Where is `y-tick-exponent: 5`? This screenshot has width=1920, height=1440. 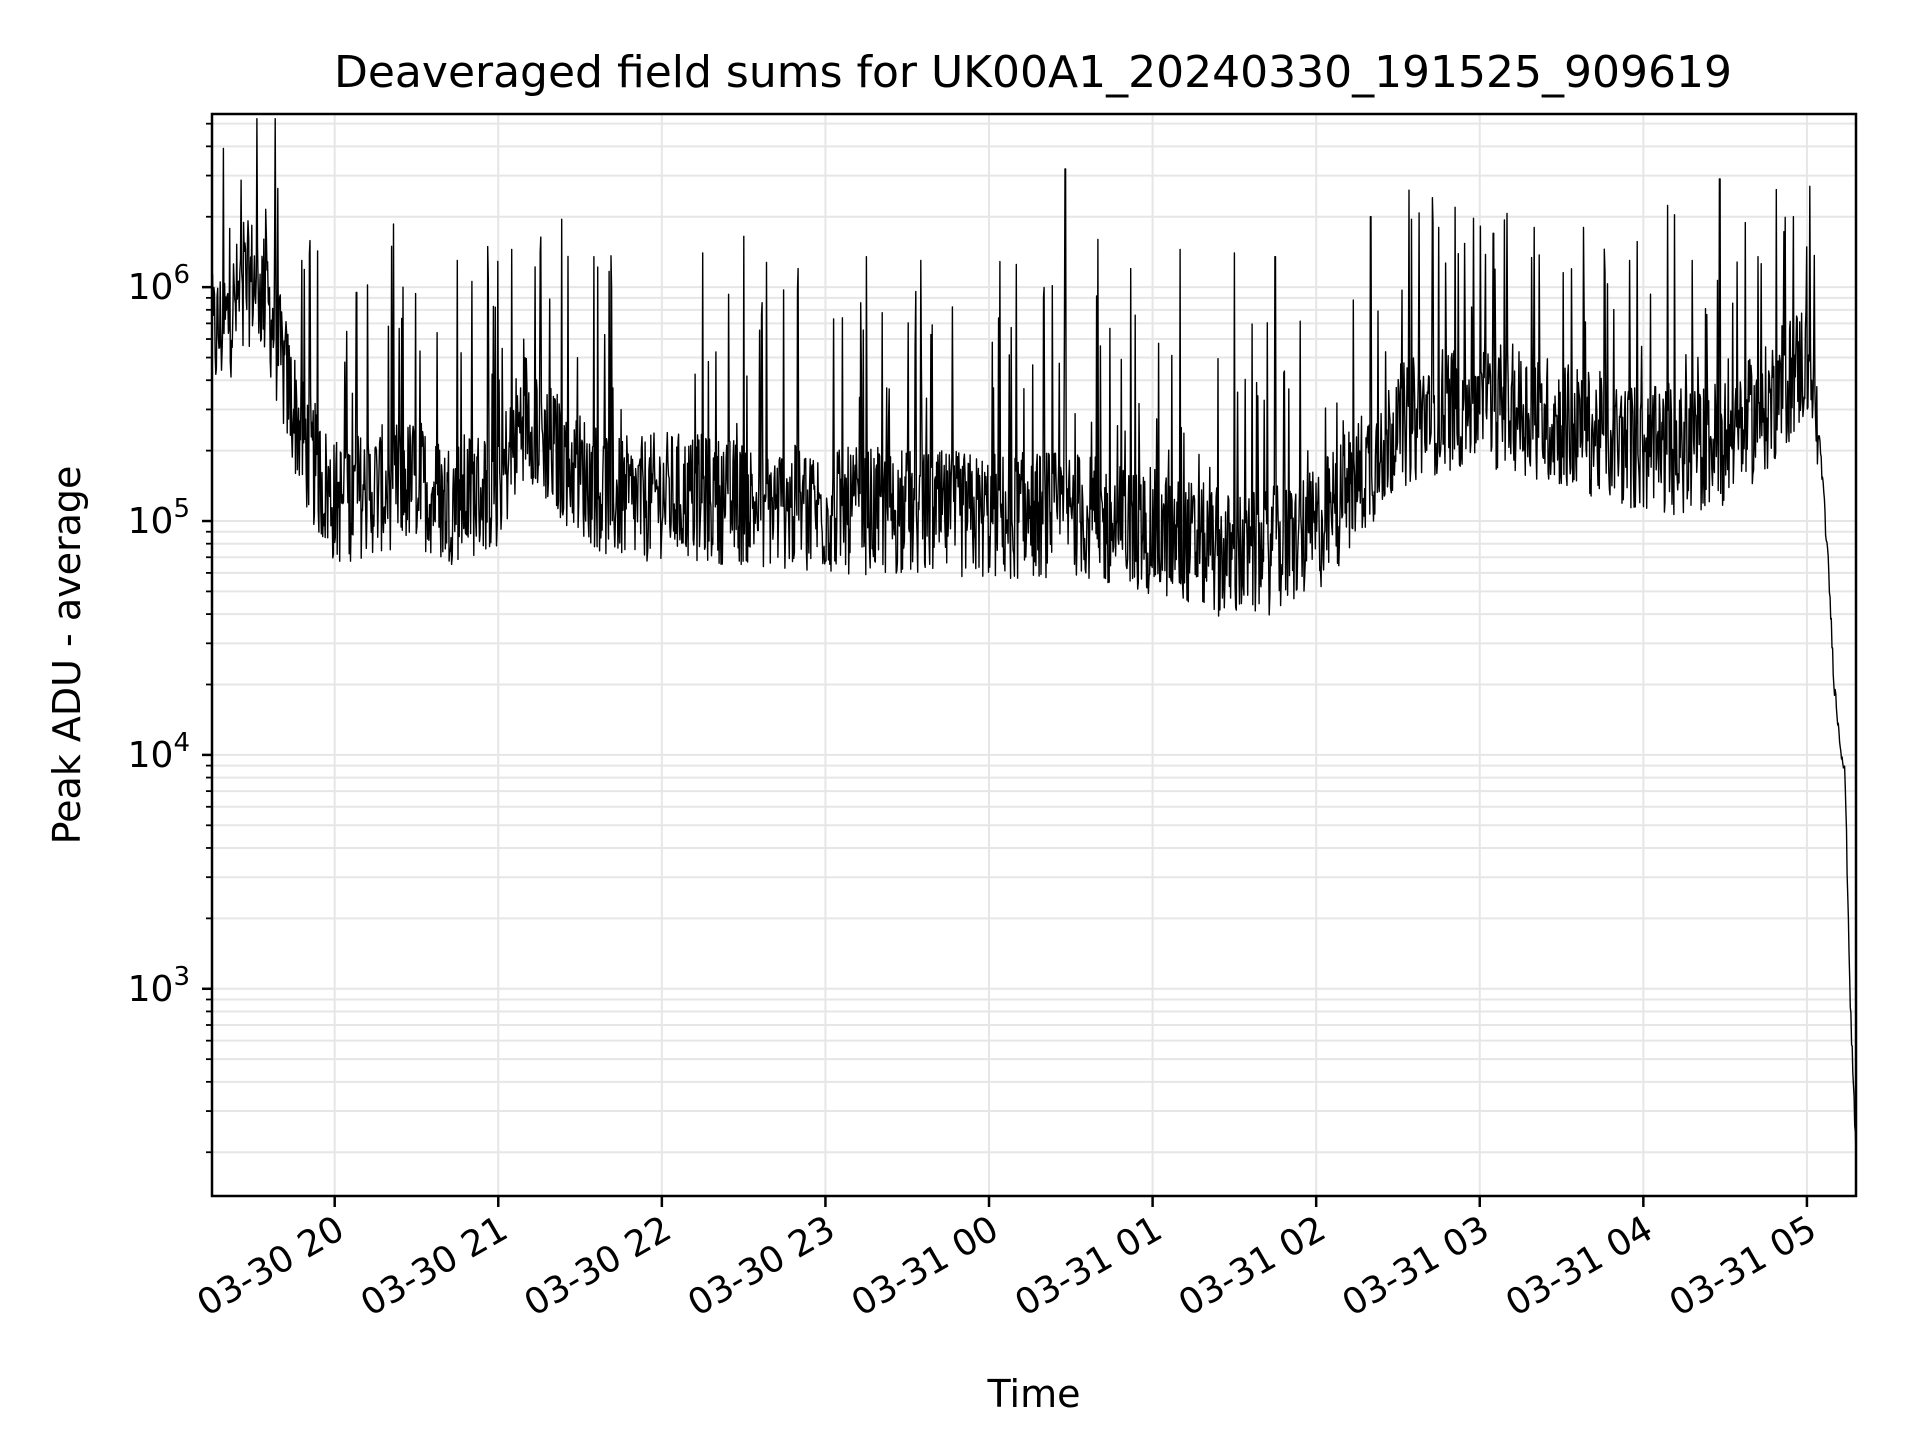
y-tick-exponent: 5 is located at coordinates (181, 509).